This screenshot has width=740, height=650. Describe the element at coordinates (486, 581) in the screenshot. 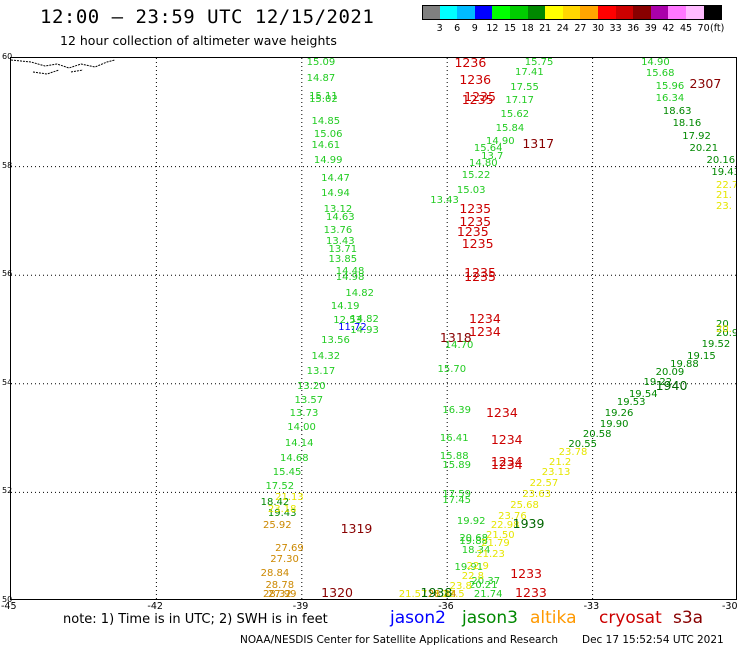

I see `wave-height-value: 20.37` at that location.